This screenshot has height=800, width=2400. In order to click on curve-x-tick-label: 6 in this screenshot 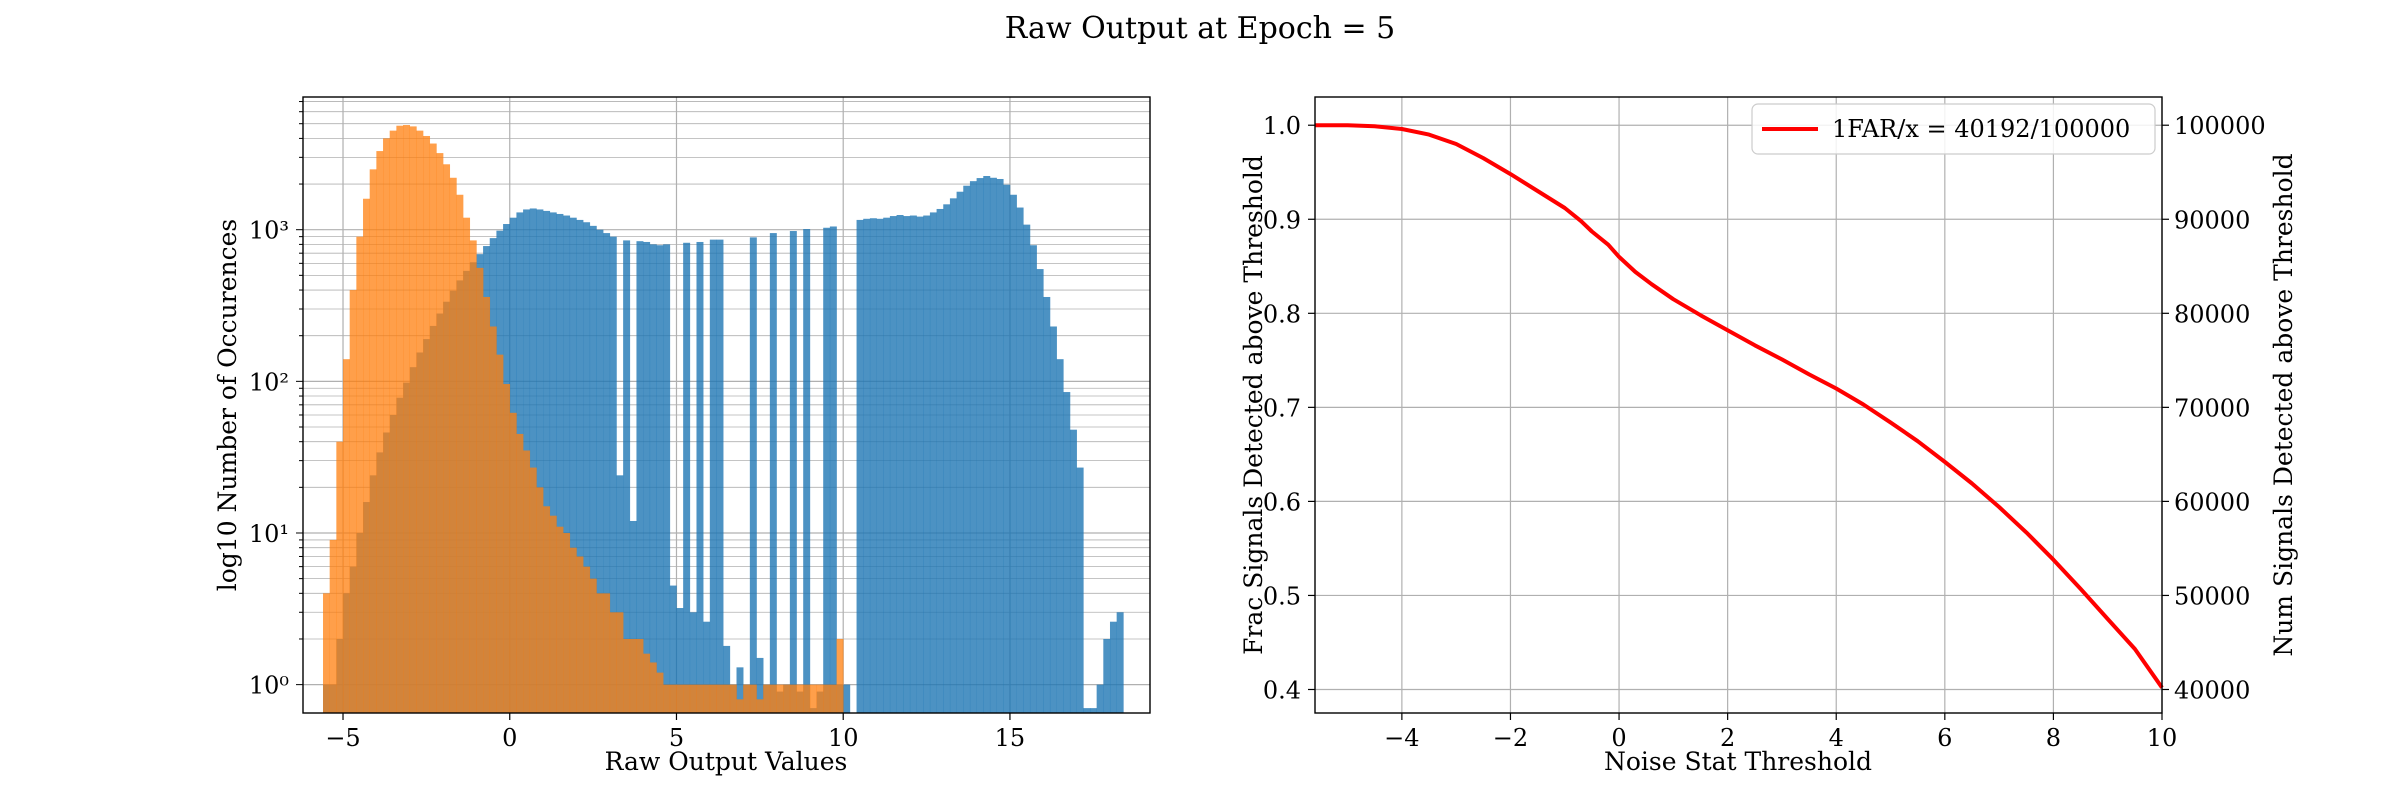, I will do `click(1944, 738)`.